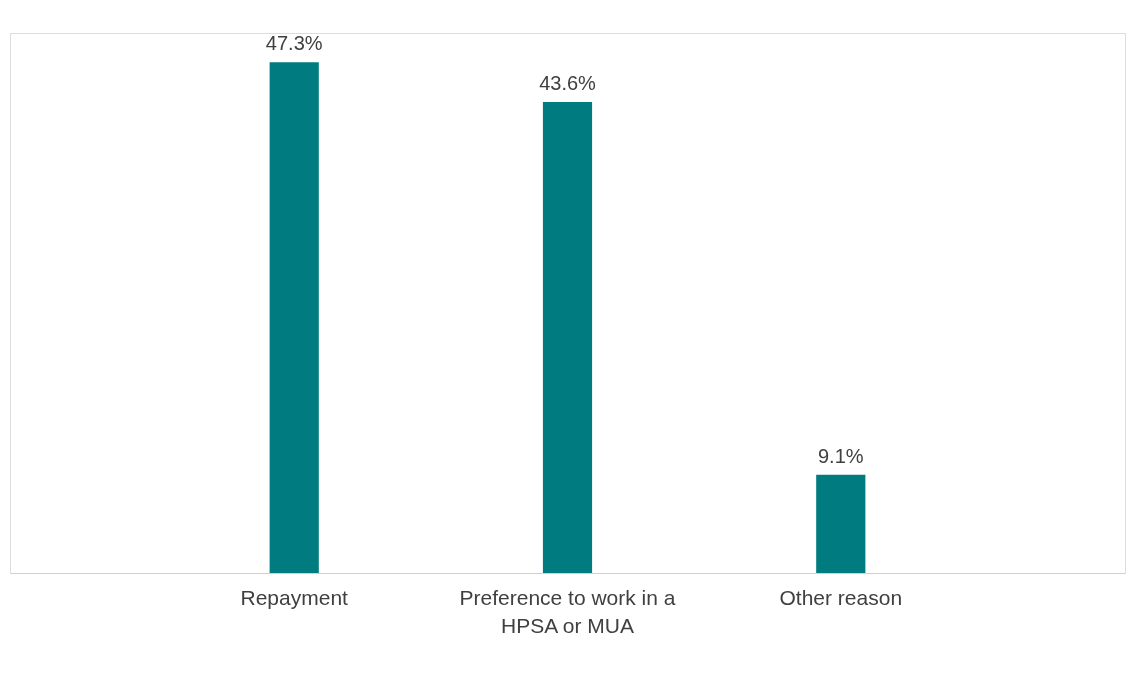  I want to click on x-tick-label: Repayment, so click(294, 597).